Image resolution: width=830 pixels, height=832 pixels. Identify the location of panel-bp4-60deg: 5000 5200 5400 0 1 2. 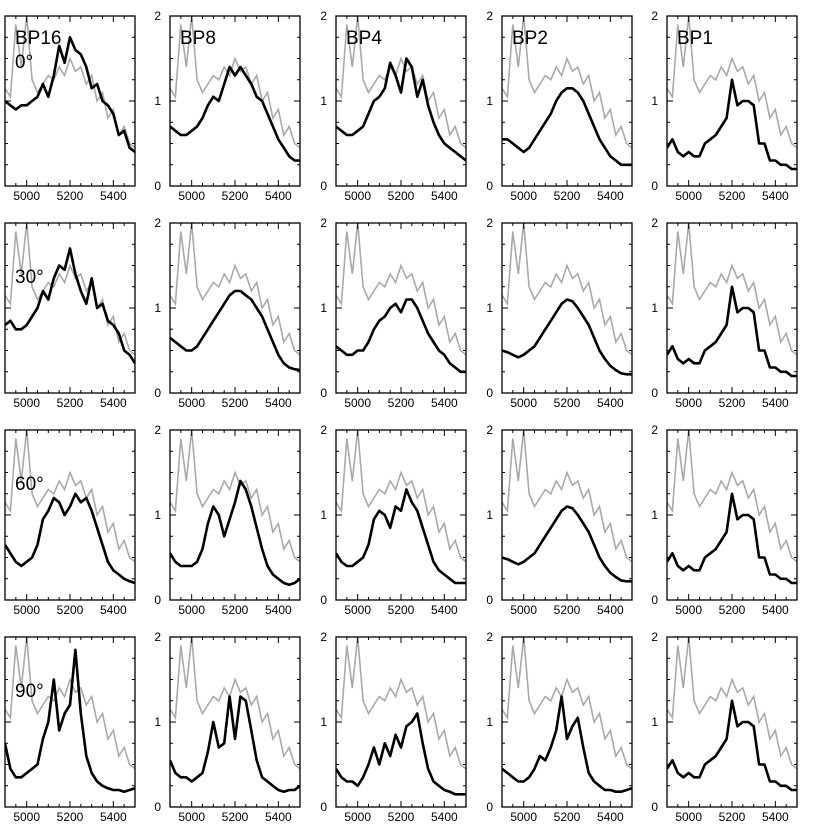
(393, 520).